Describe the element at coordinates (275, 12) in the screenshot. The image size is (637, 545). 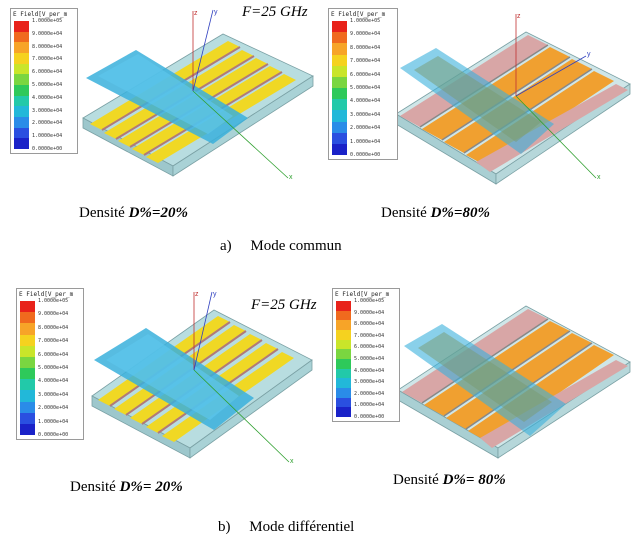
I see `frequency-label-top: F=25 GHz` at that location.